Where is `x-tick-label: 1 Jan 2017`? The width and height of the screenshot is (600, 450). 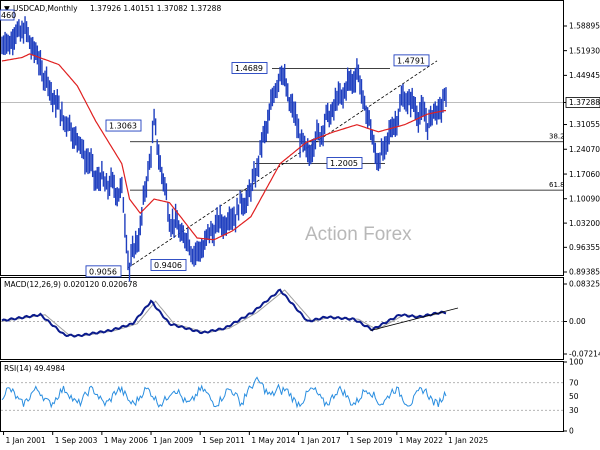
x-tick-label: 1 Jan 2017 is located at coordinates (321, 440).